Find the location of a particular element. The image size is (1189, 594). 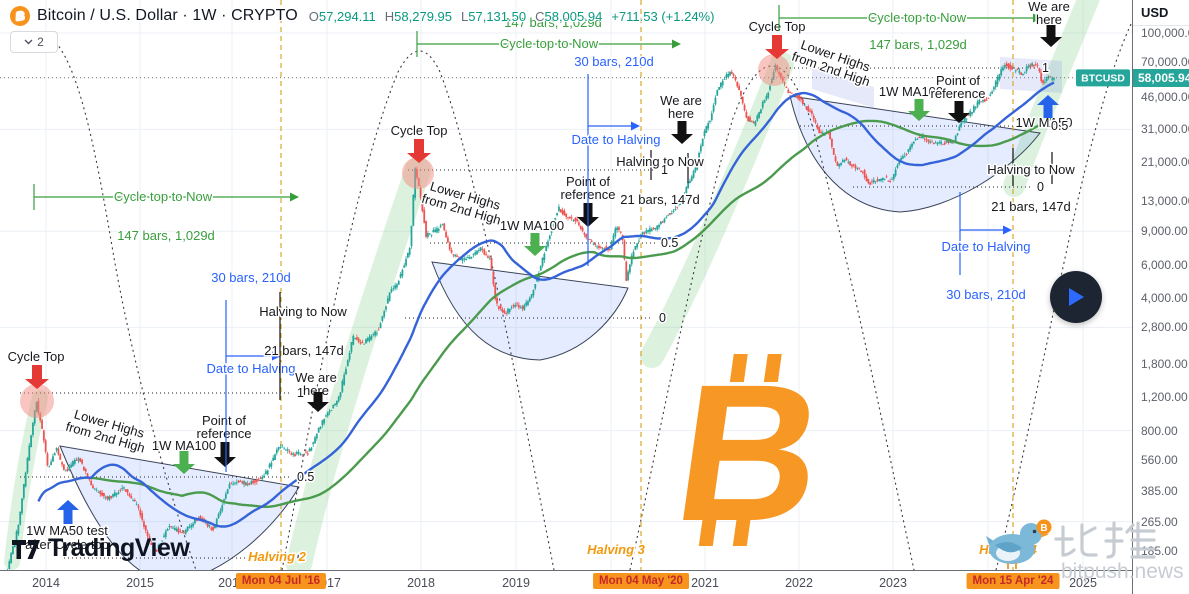

year-tick-label: 2018 is located at coordinates (421, 583).